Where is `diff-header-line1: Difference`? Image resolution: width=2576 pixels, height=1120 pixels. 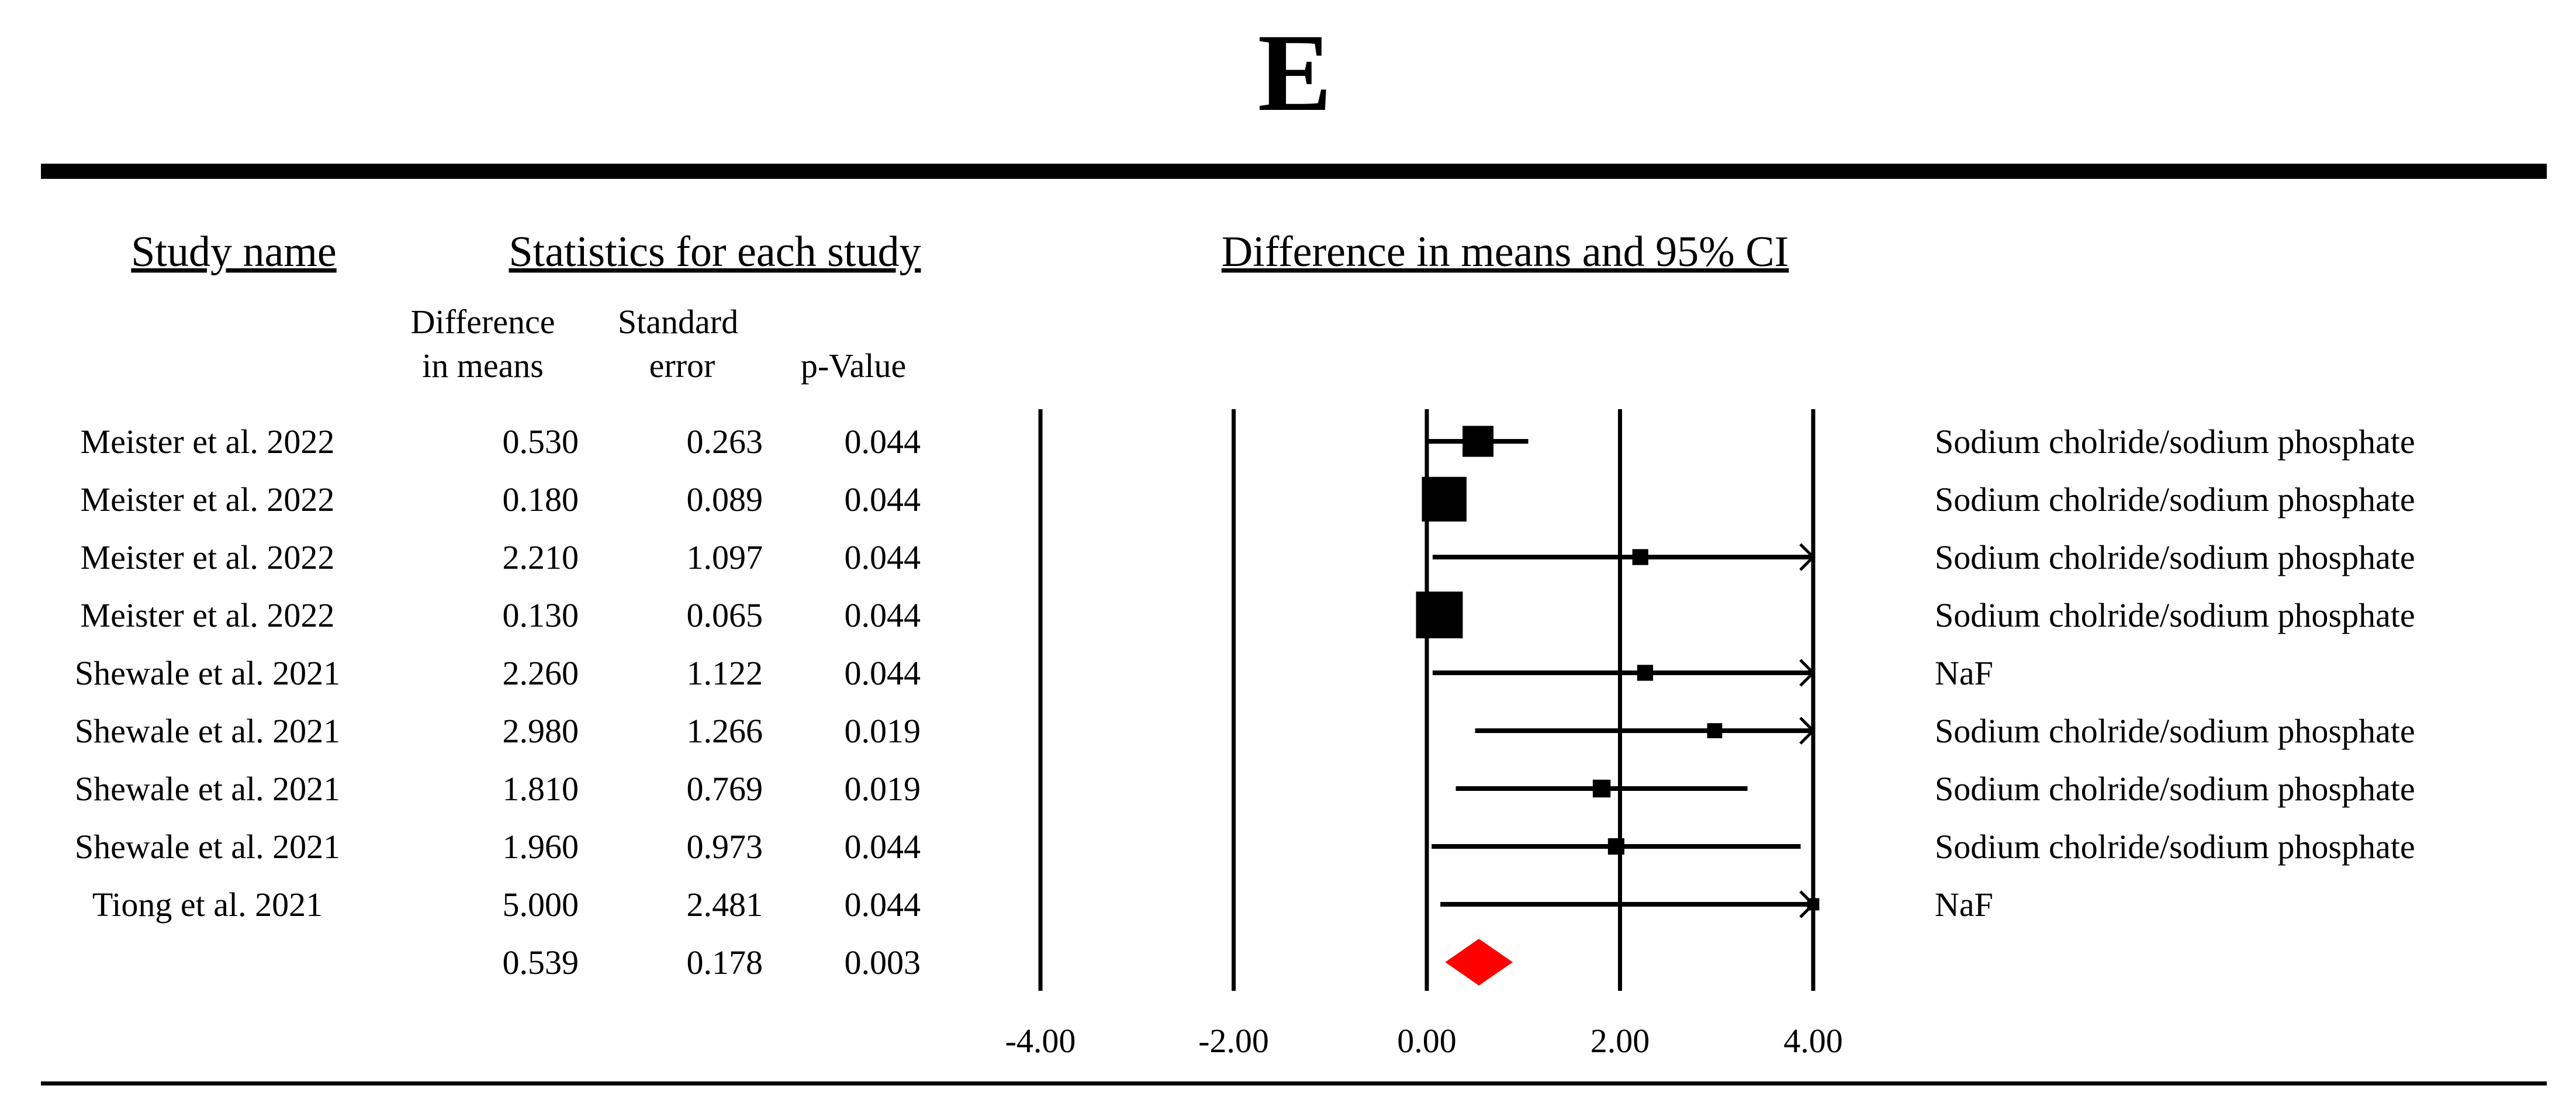 diff-header-line1: Difference is located at coordinates (483, 322).